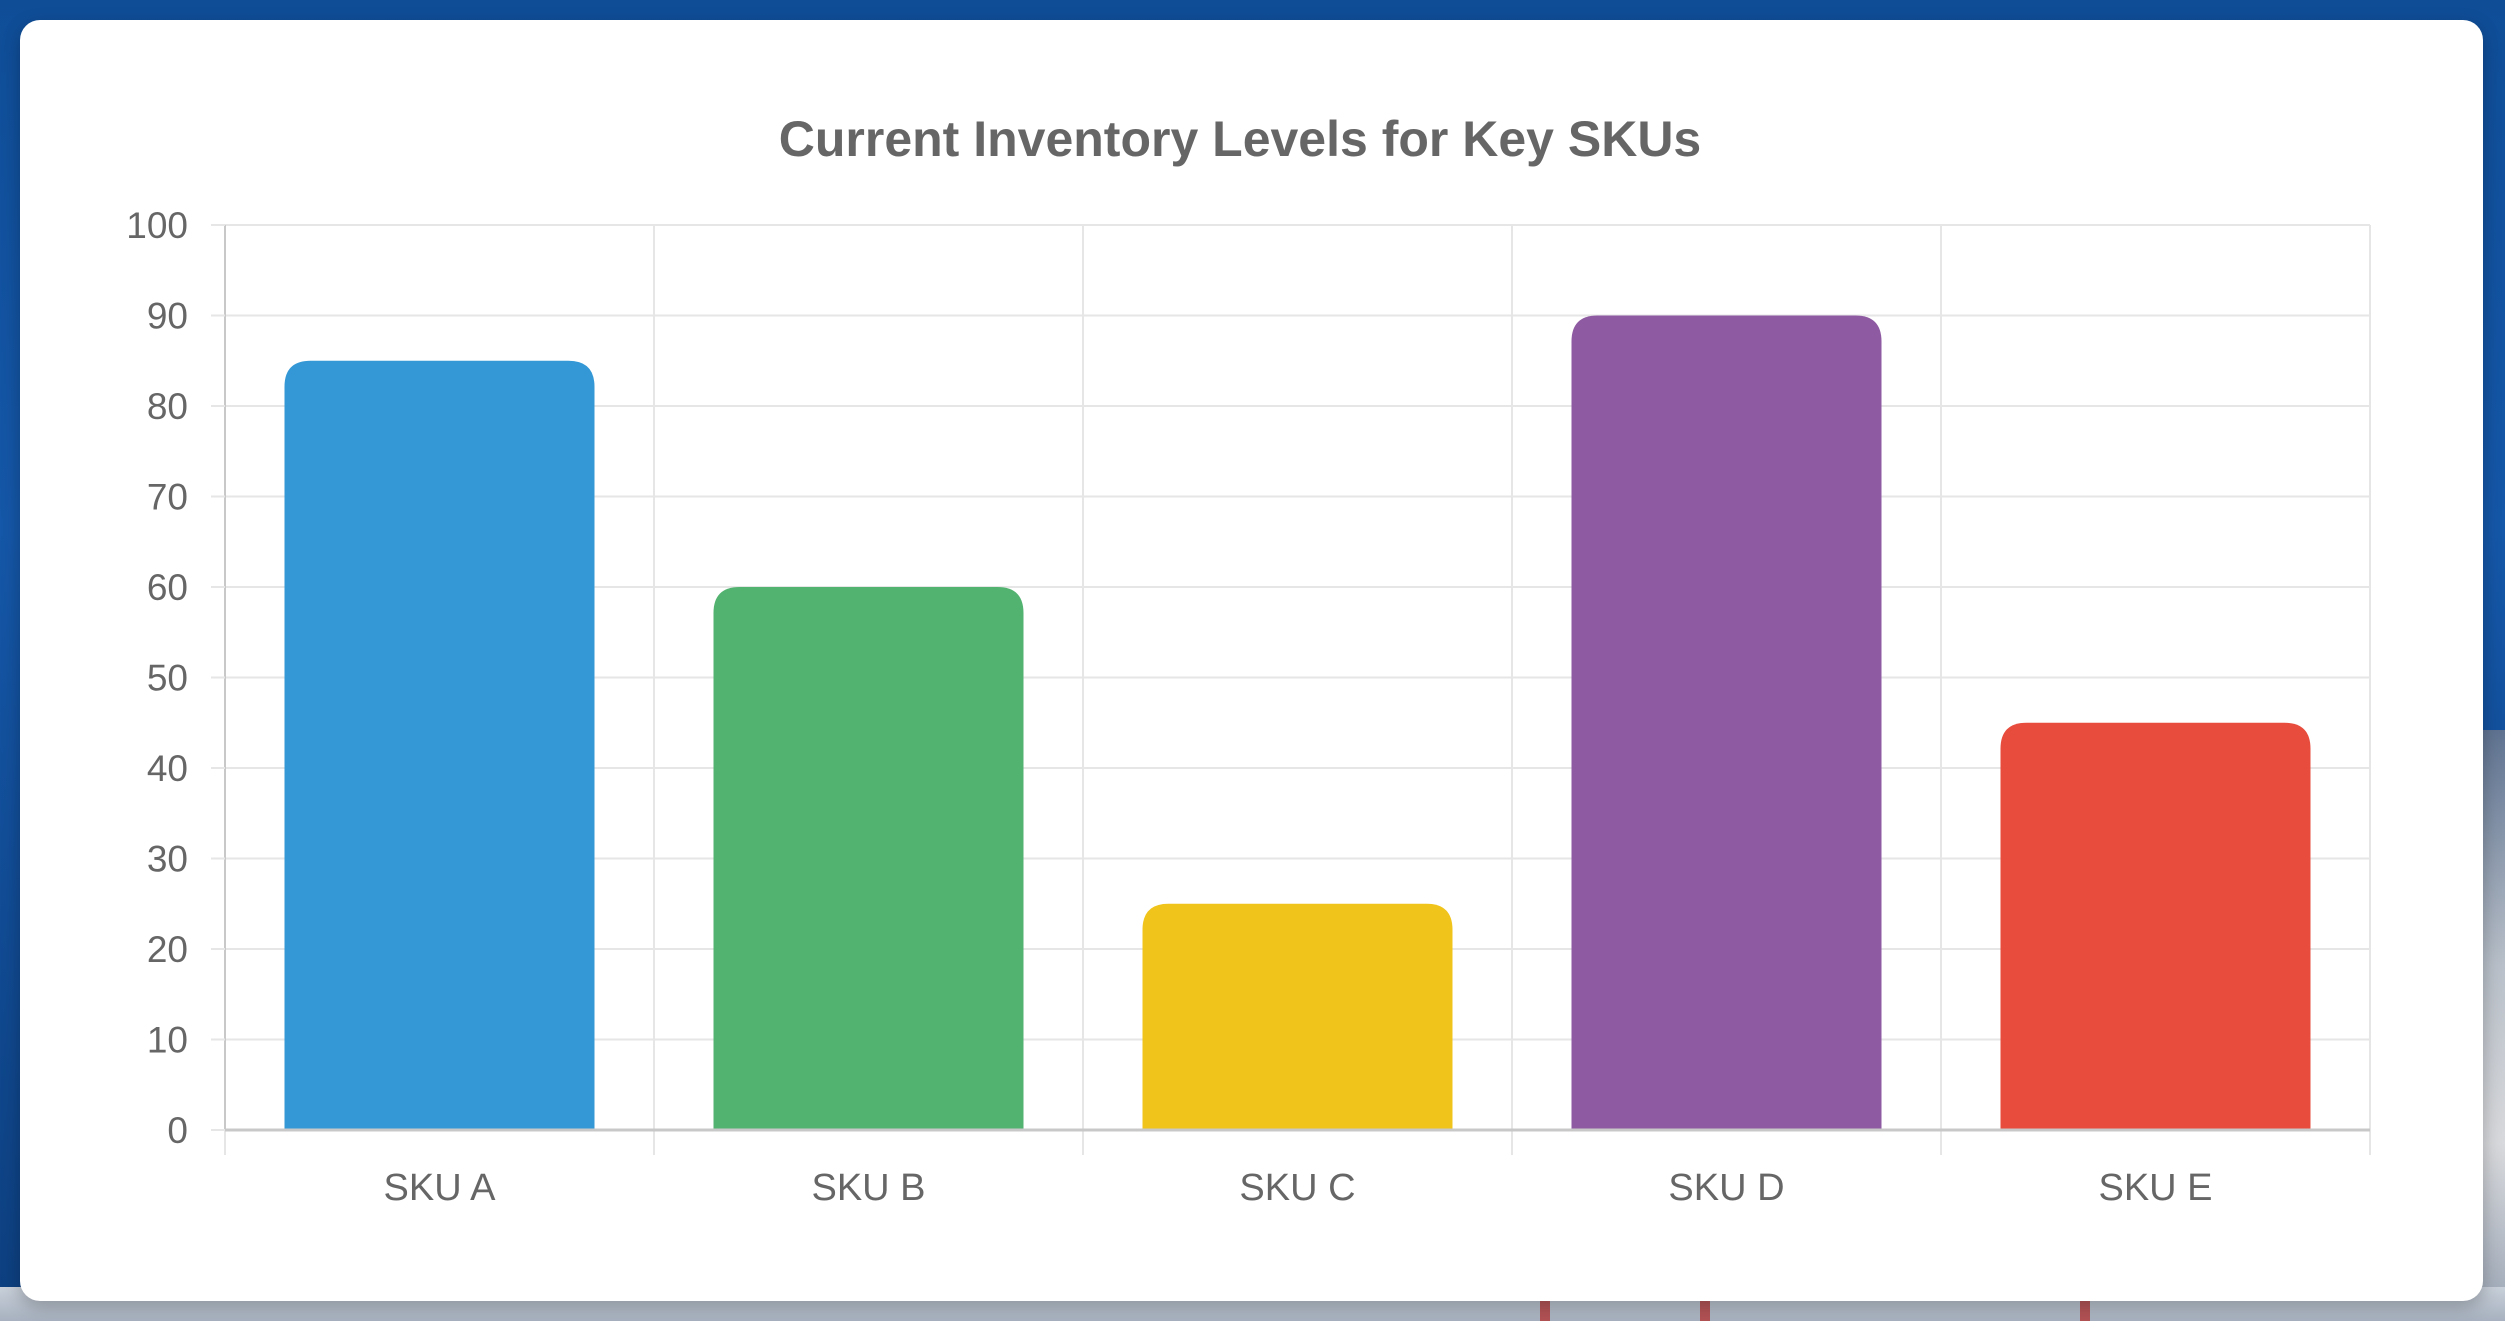 This screenshot has width=2505, height=1321. Describe the element at coordinates (167, 316) in the screenshot. I see `y-tick-label: 90` at that location.